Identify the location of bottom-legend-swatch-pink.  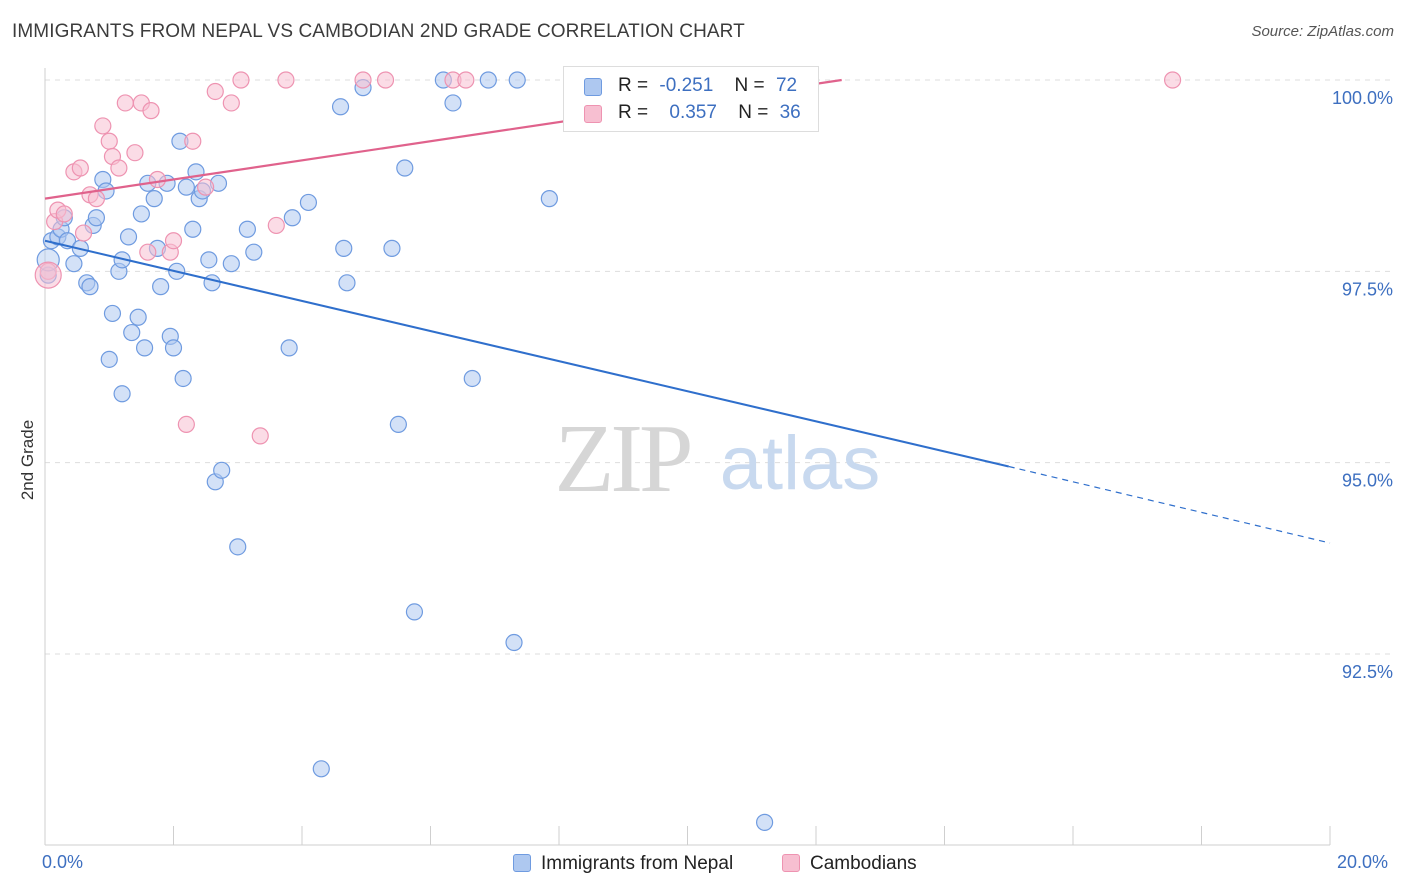
(791, 863).